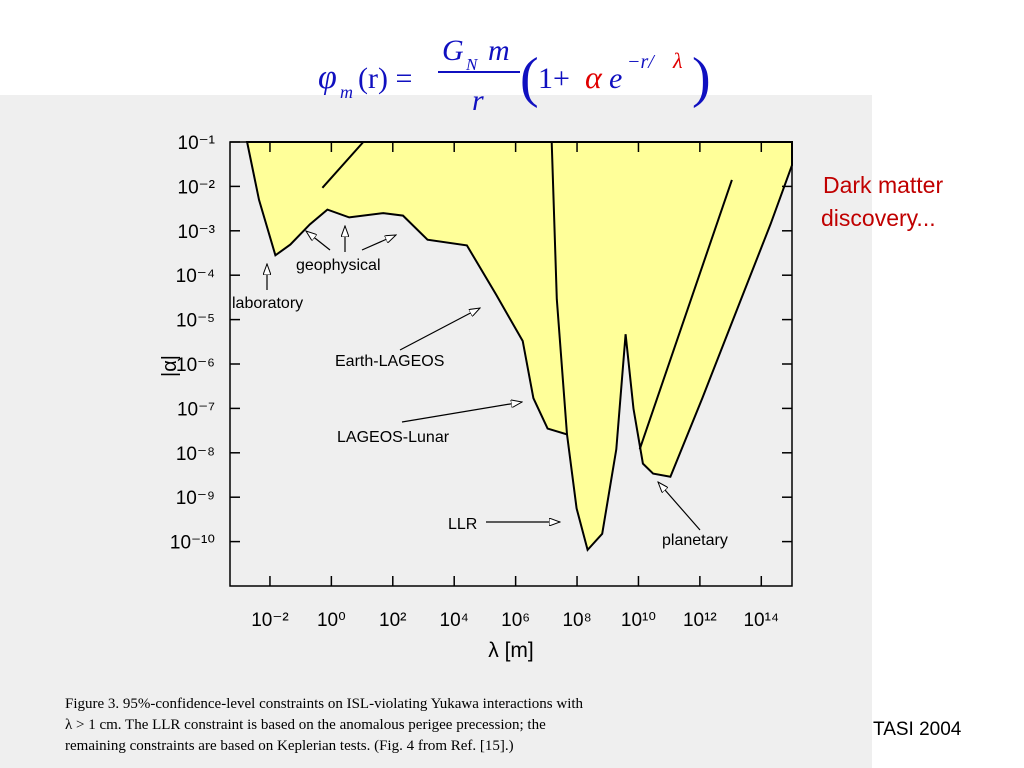 This screenshot has height=768, width=1024. Describe the element at coordinates (576, 620) in the screenshot. I see `x-tick-label: 10⁸` at that location.